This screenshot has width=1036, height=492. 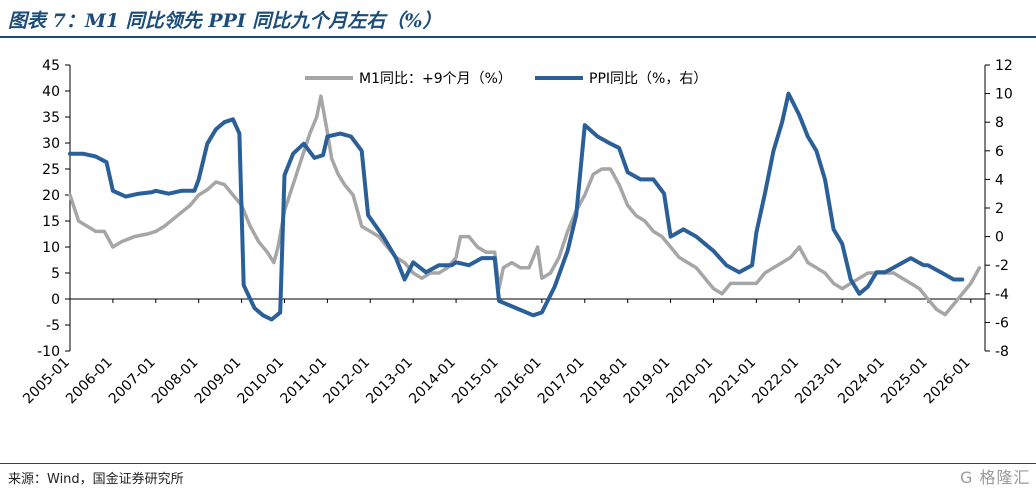 I want to click on title-bar: 图表 7：M1 同比领先 PPI 同比九个月左右（%）, so click(x=518, y=20).